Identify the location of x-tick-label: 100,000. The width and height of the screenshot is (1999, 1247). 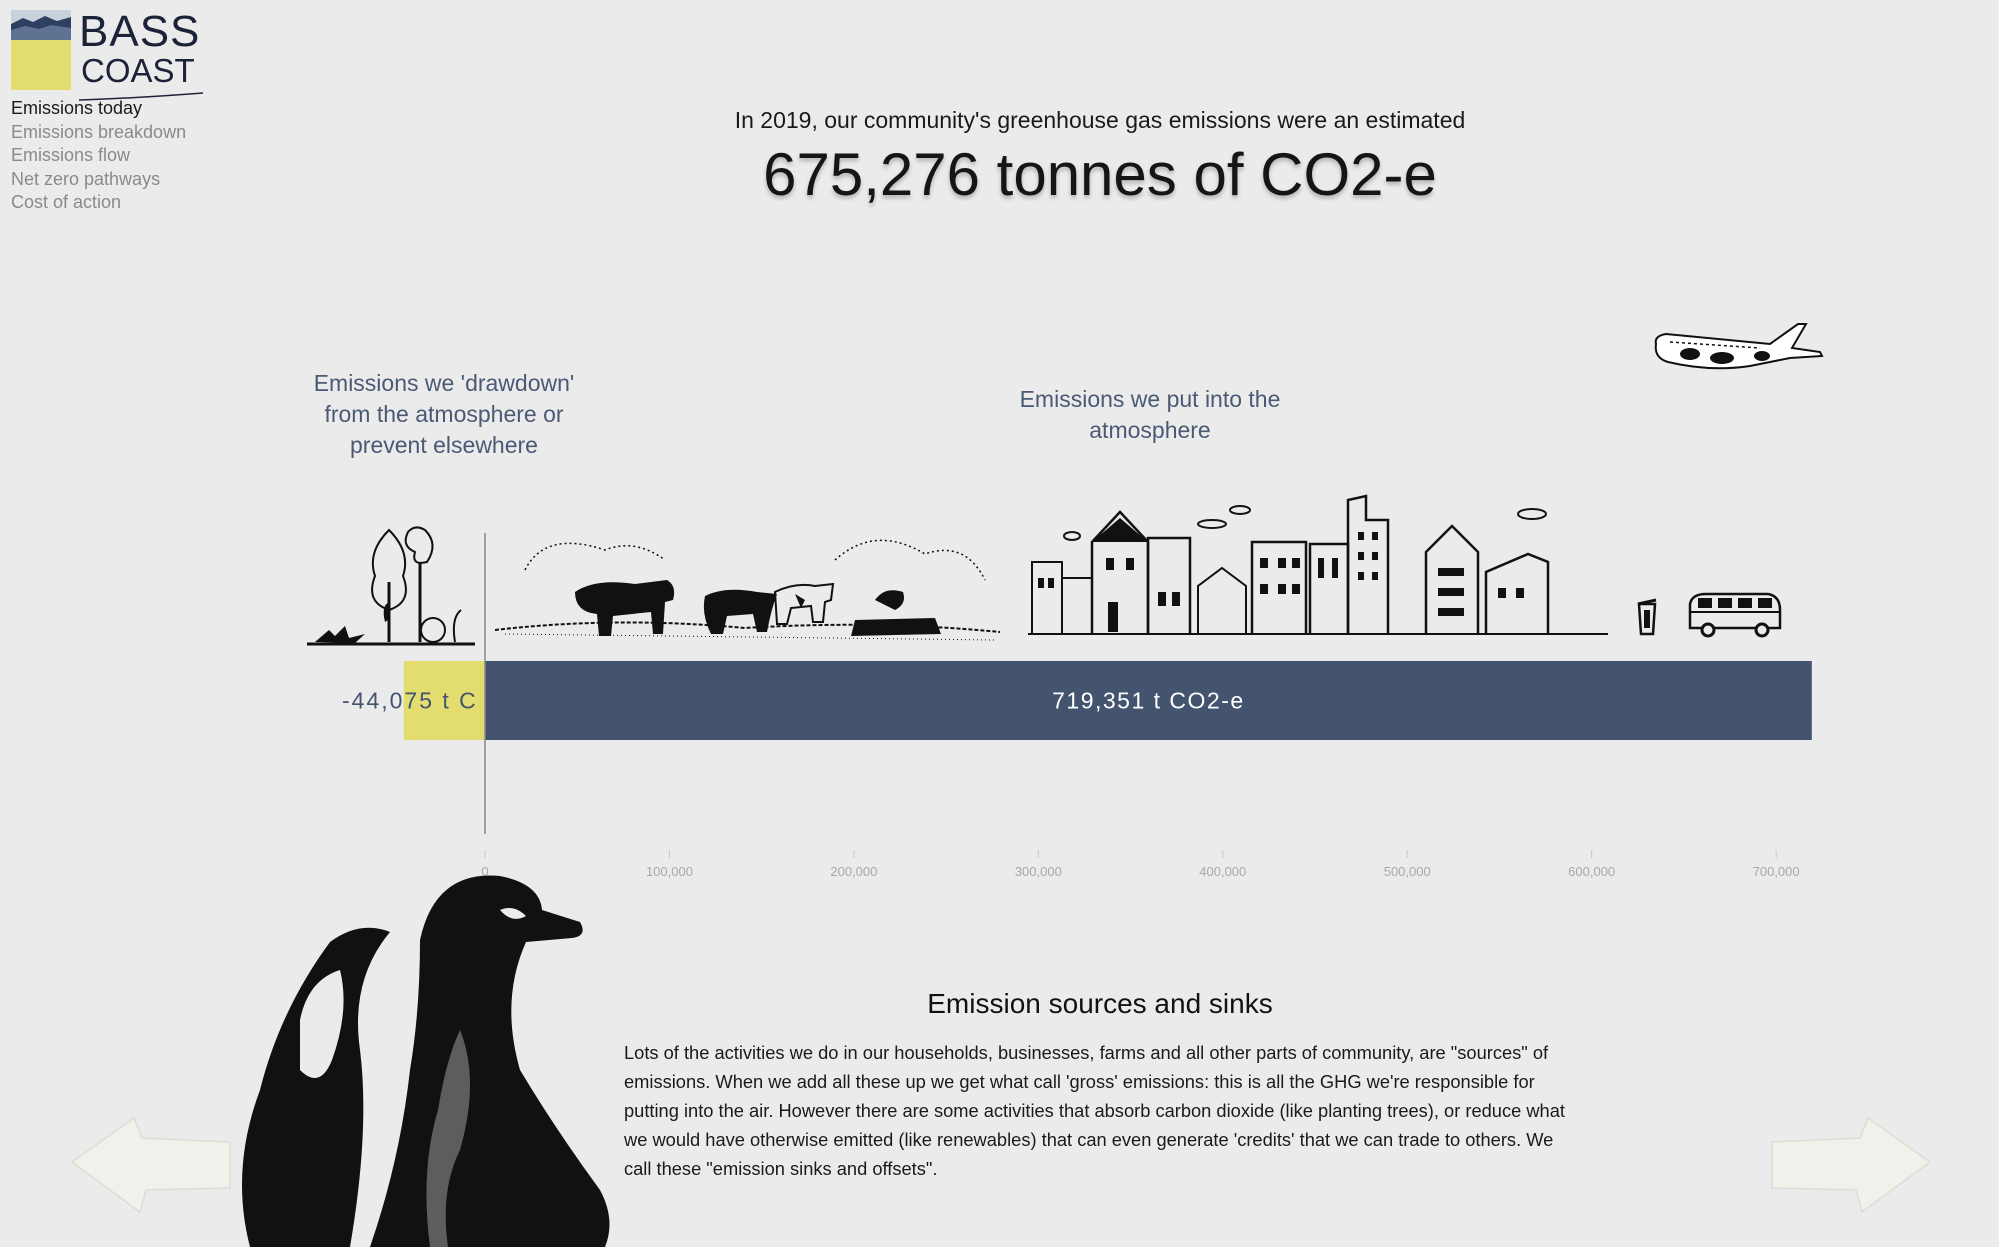
(669, 871).